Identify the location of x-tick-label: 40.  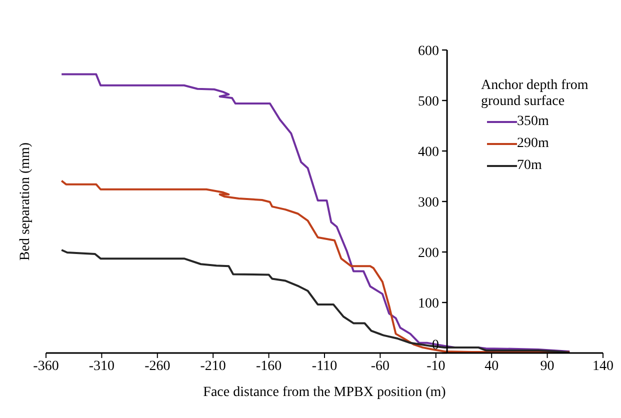
(491, 366).